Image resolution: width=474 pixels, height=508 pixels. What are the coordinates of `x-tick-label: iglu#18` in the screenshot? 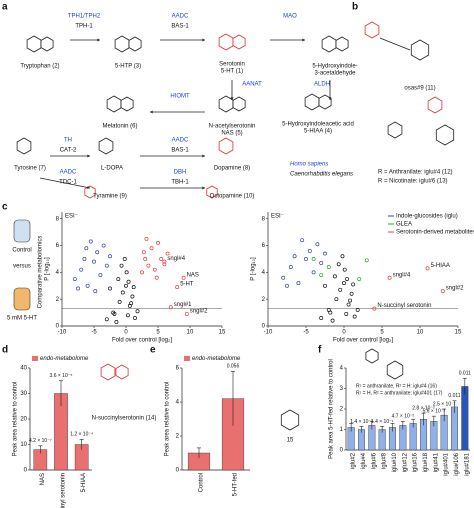 It's located at (426, 462).